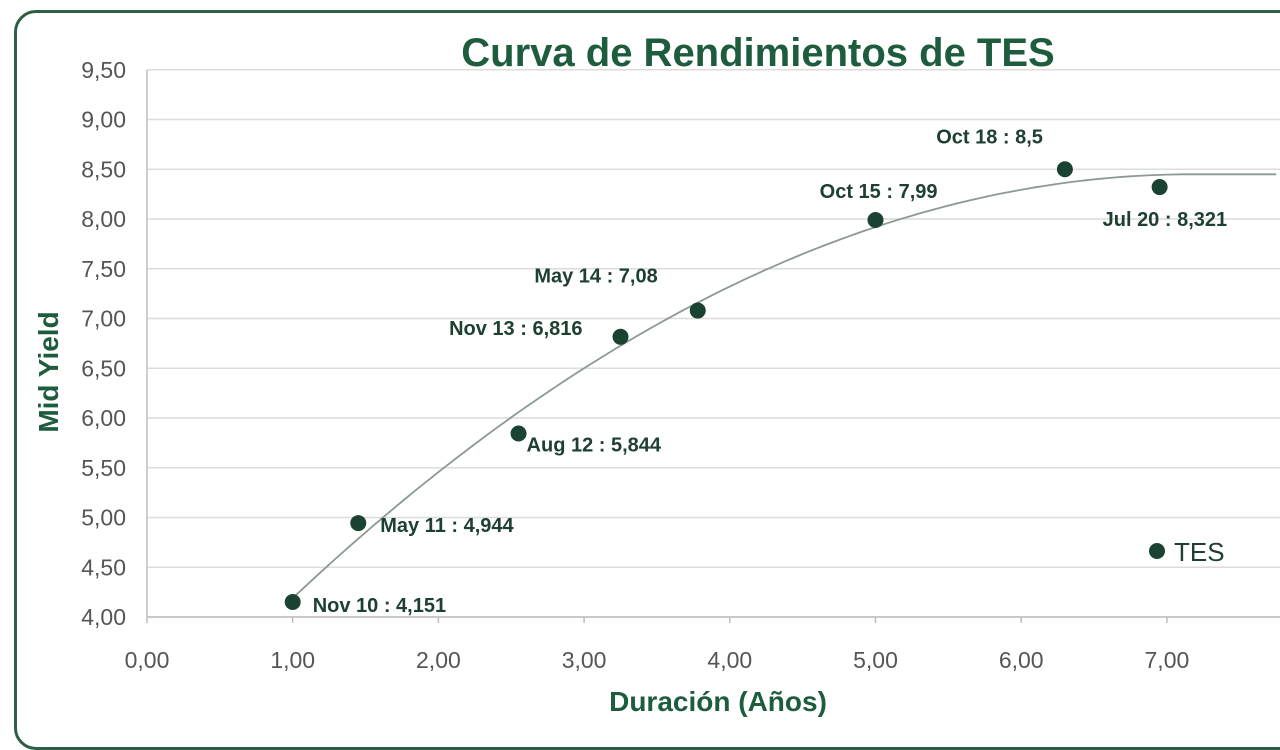  I want to click on data-label: Nov 10 : 4,151, so click(379, 606).